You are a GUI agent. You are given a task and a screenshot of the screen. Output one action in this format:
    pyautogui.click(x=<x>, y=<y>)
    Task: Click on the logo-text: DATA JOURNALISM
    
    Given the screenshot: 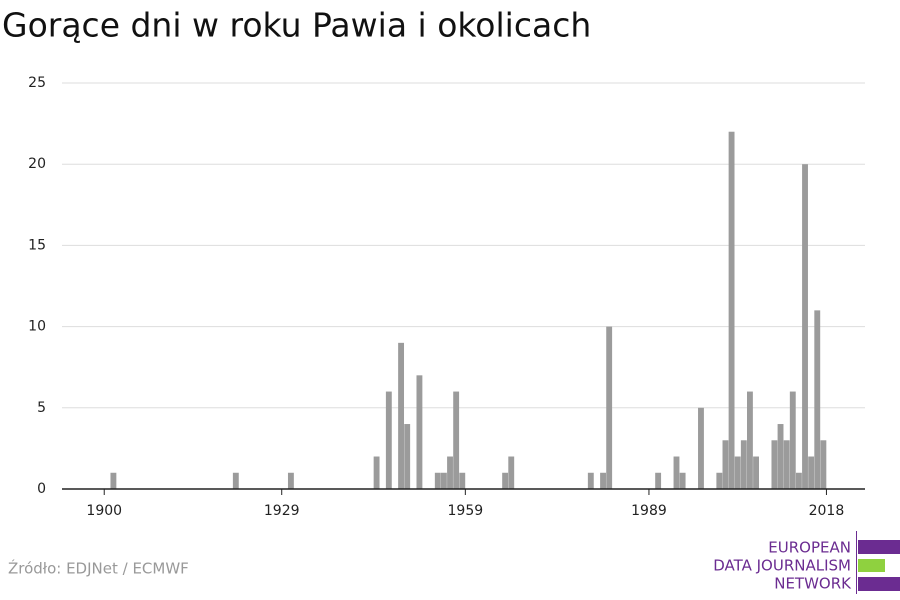 What is the action you would take?
    pyautogui.click(x=782, y=566)
    